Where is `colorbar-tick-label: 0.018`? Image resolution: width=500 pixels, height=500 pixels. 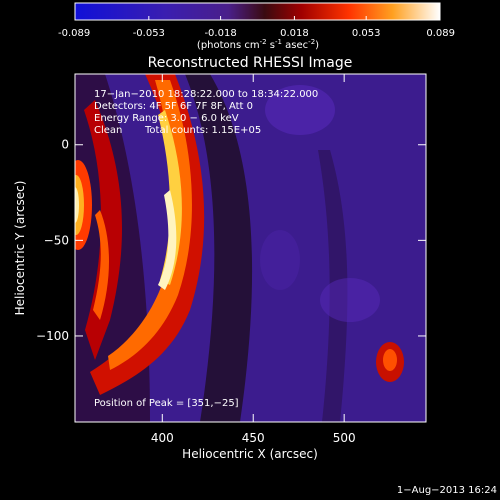
colorbar-tick-label: 0.018 is located at coordinates (294, 33).